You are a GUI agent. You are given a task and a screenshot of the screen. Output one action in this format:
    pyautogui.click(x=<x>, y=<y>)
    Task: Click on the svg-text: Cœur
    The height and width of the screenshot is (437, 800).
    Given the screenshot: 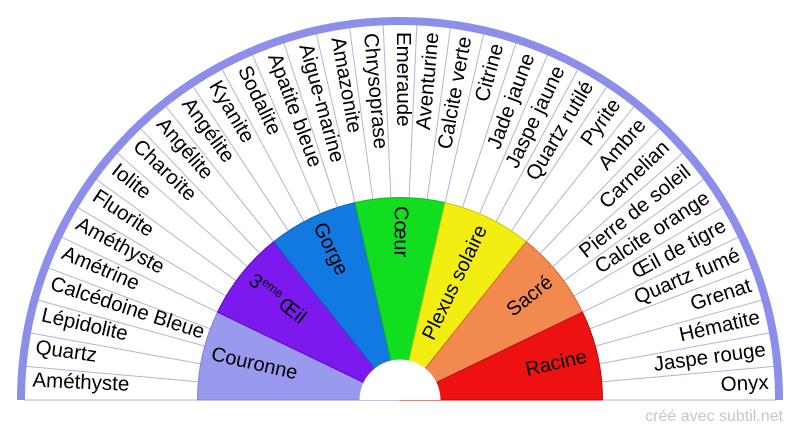 What is the action you would take?
    pyautogui.click(x=401, y=231)
    